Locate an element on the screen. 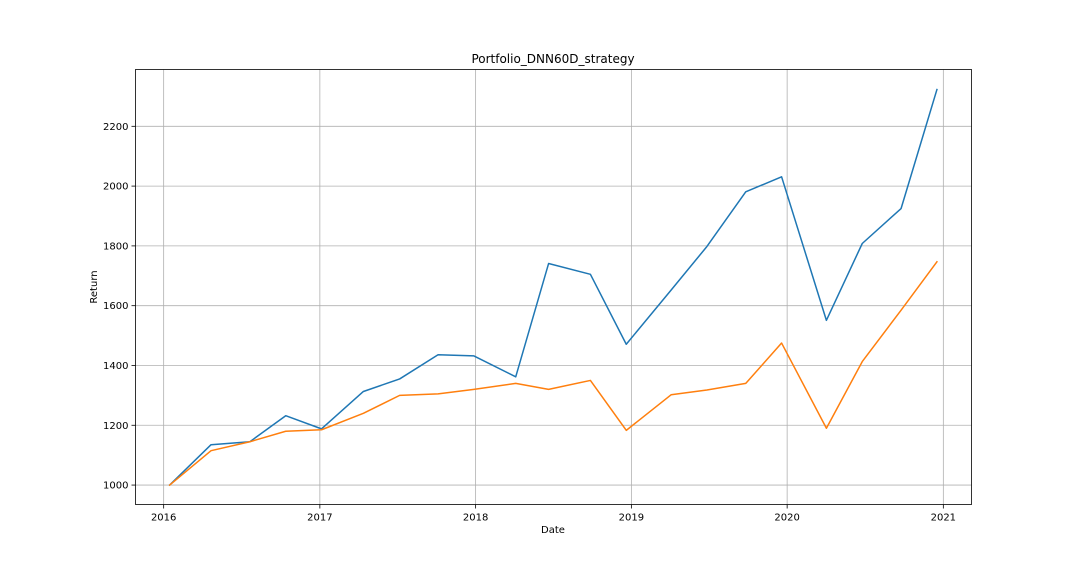  x-tick-label: 2018 is located at coordinates (475, 518).